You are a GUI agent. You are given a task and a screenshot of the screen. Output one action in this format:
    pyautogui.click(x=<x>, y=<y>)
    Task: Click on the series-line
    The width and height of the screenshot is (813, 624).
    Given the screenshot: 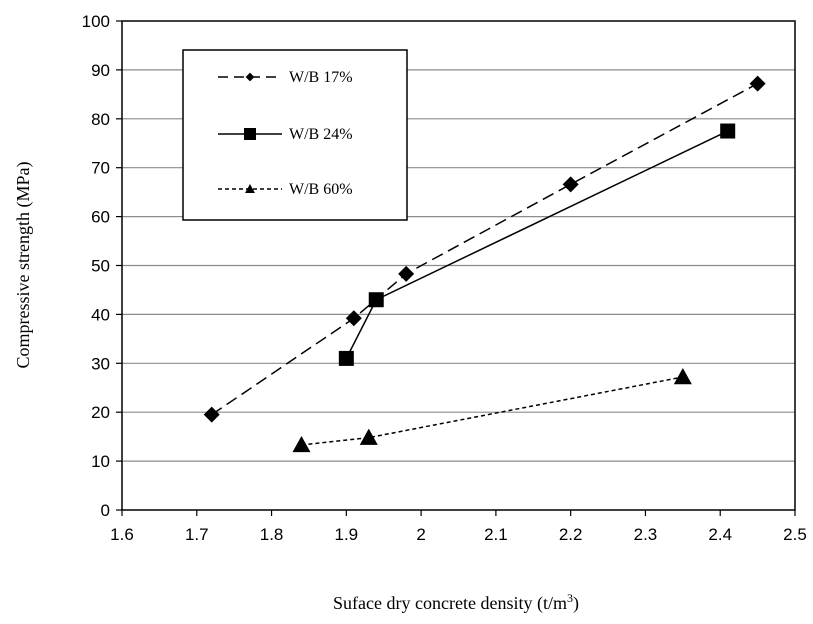 What is the action you would take?
    pyautogui.click(x=492, y=411)
    